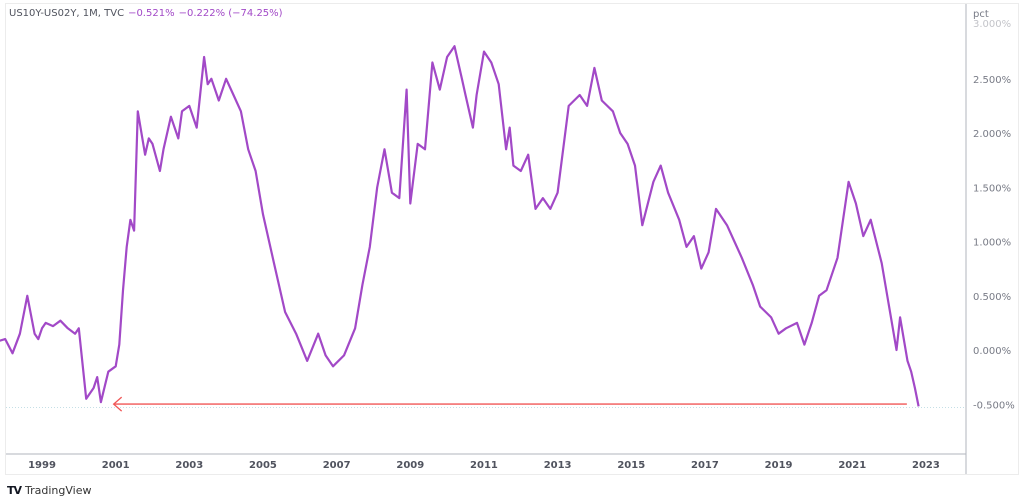 The height and width of the screenshot is (501, 1024). Describe the element at coordinates (994, 405) in the screenshot. I see `y-tick-label: -0.500%` at that location.